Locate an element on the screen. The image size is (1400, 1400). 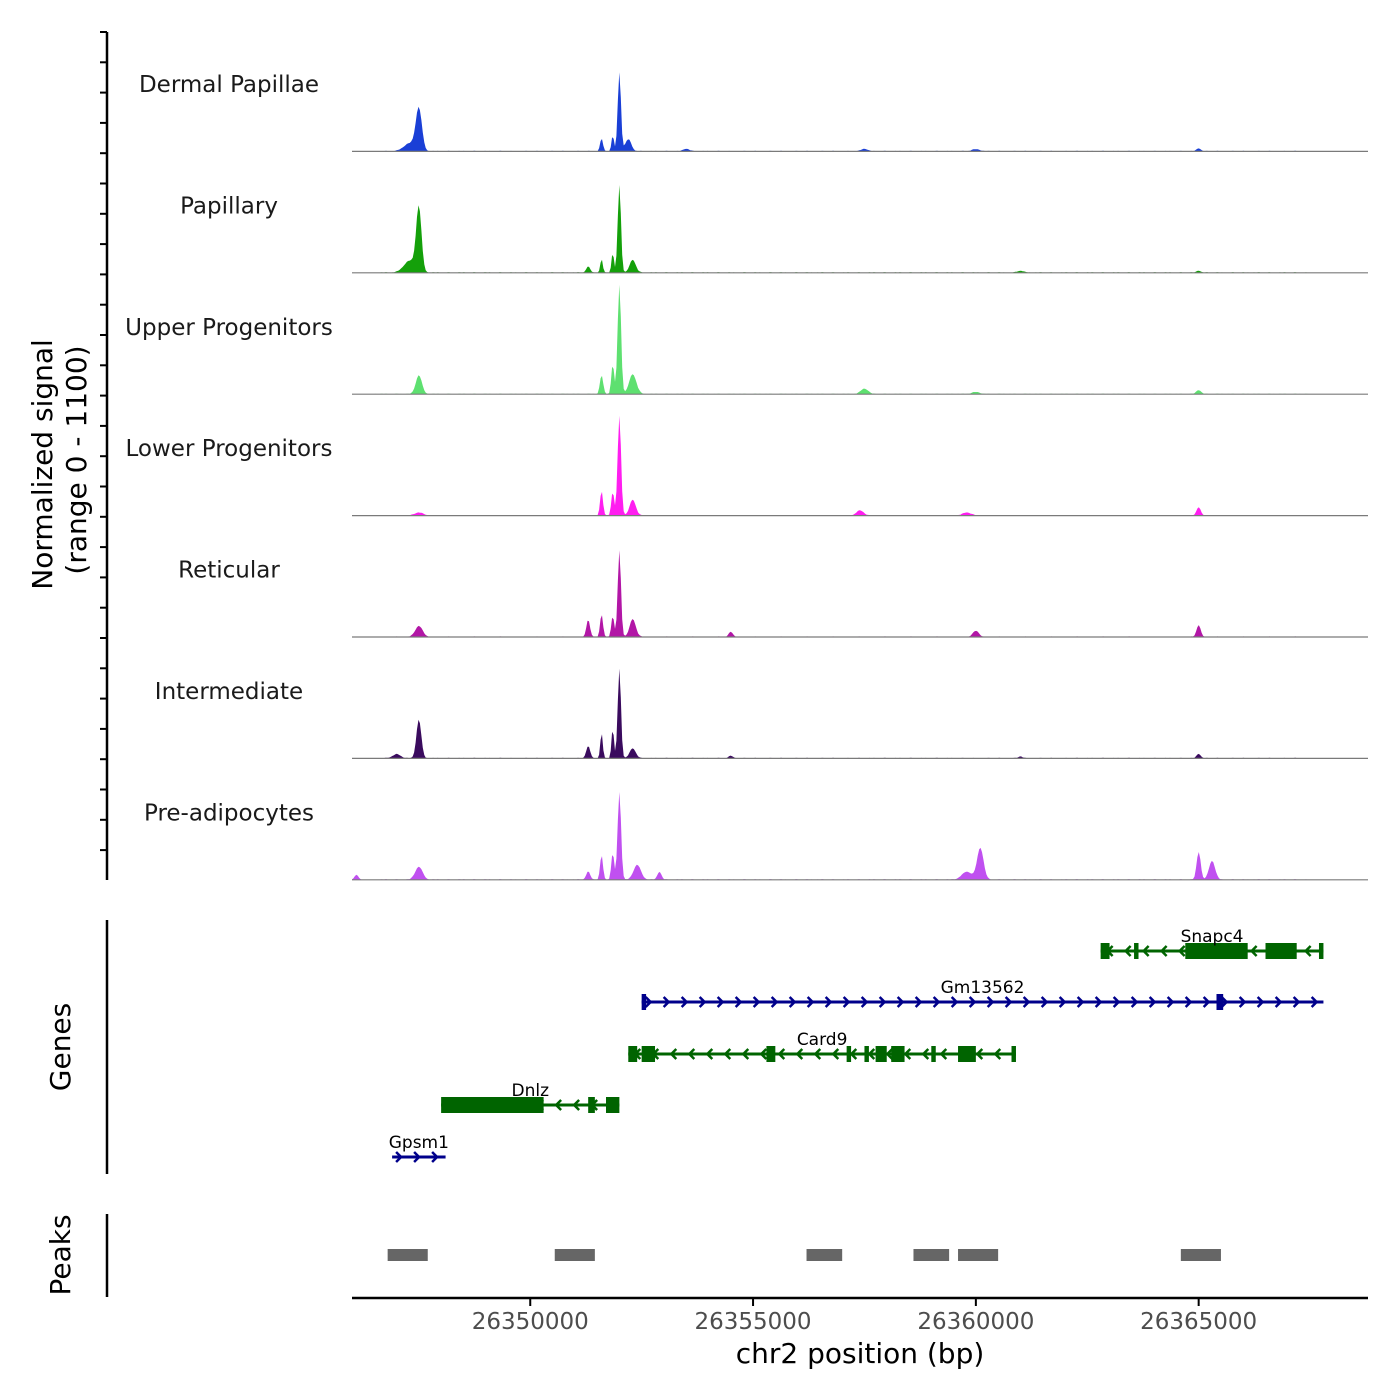
x-tick-label: 26360000 is located at coordinates (975, 1322).